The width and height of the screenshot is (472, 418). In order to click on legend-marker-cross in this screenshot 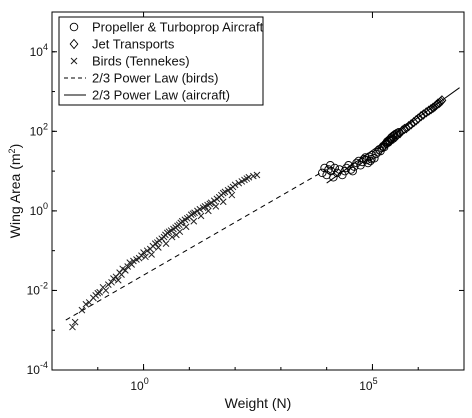, I will do `click(74, 61)`.